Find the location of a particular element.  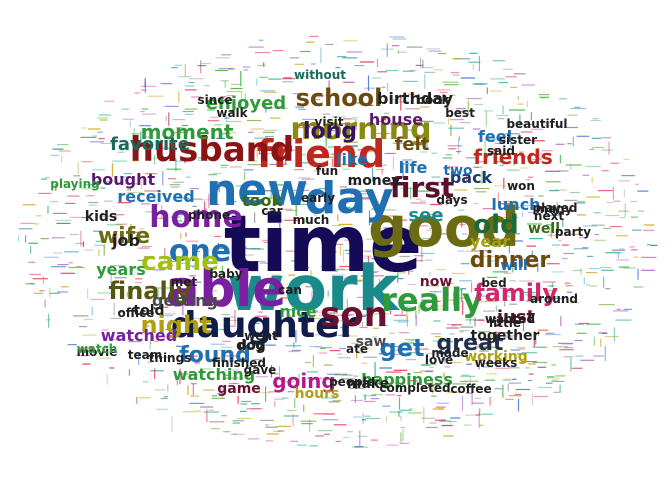

word-going: going is located at coordinates (304, 381).